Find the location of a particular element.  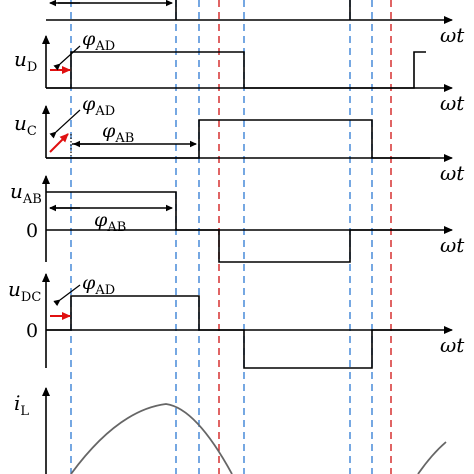

uAB-signal is located at coordinates (238, 227).